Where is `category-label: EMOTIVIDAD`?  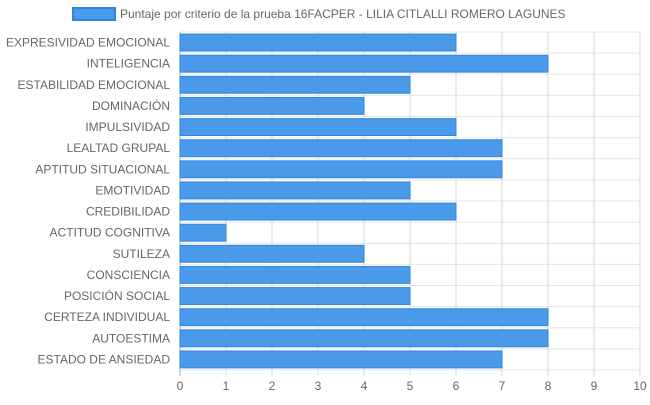 category-label: EMOTIVIDAD is located at coordinates (132, 190).